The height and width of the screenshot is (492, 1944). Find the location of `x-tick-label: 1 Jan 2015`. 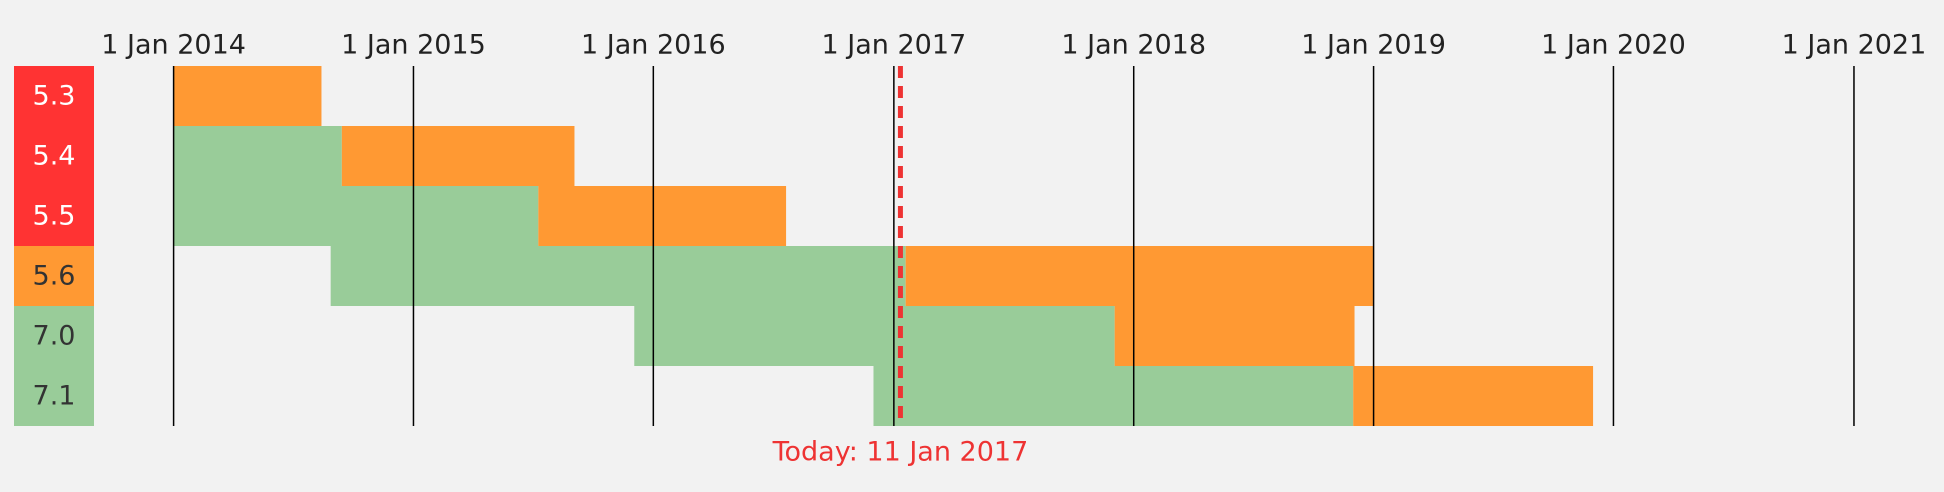

x-tick-label: 1 Jan 2015 is located at coordinates (413, 45).